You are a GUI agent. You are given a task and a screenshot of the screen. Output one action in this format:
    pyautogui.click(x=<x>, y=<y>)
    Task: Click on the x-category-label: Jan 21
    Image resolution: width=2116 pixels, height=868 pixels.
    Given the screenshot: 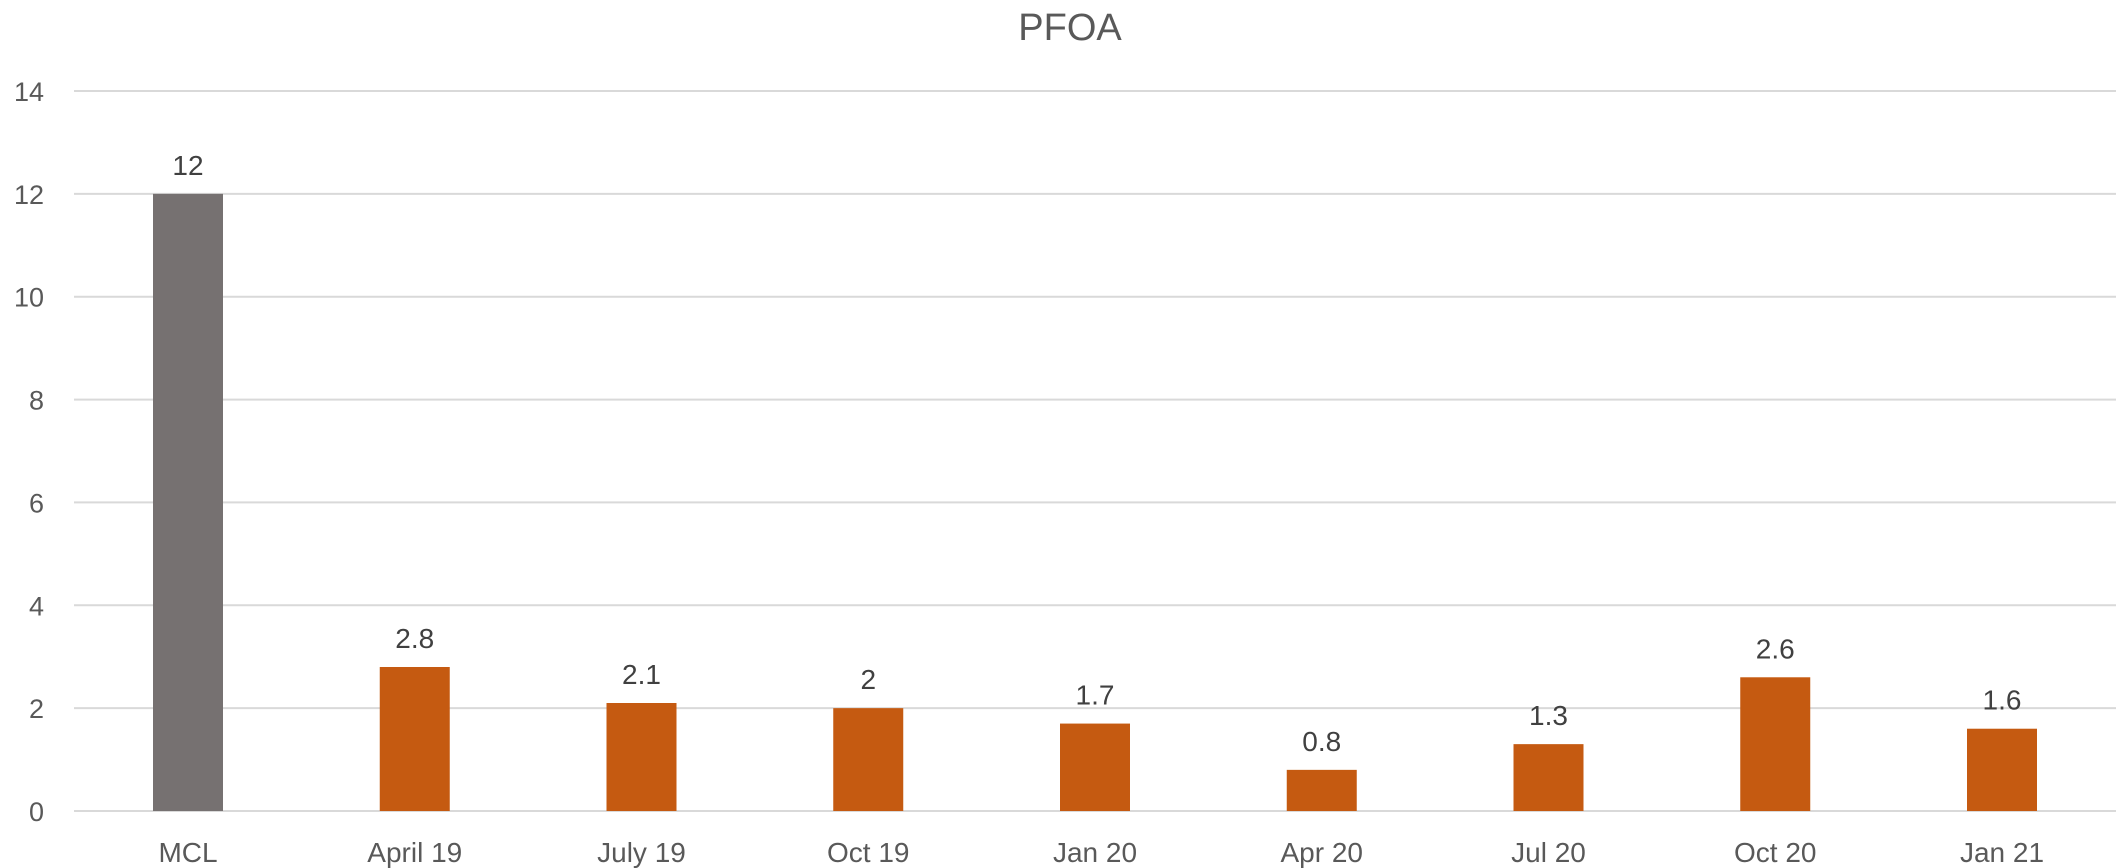 What is the action you would take?
    pyautogui.click(x=2002, y=852)
    